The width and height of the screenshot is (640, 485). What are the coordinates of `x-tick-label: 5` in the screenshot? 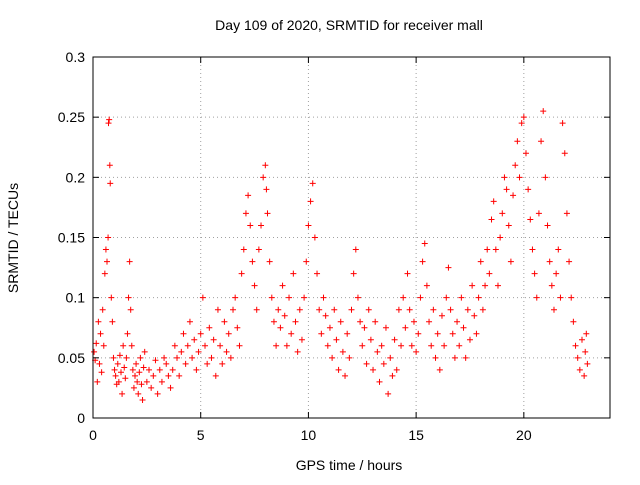 It's located at (201, 435).